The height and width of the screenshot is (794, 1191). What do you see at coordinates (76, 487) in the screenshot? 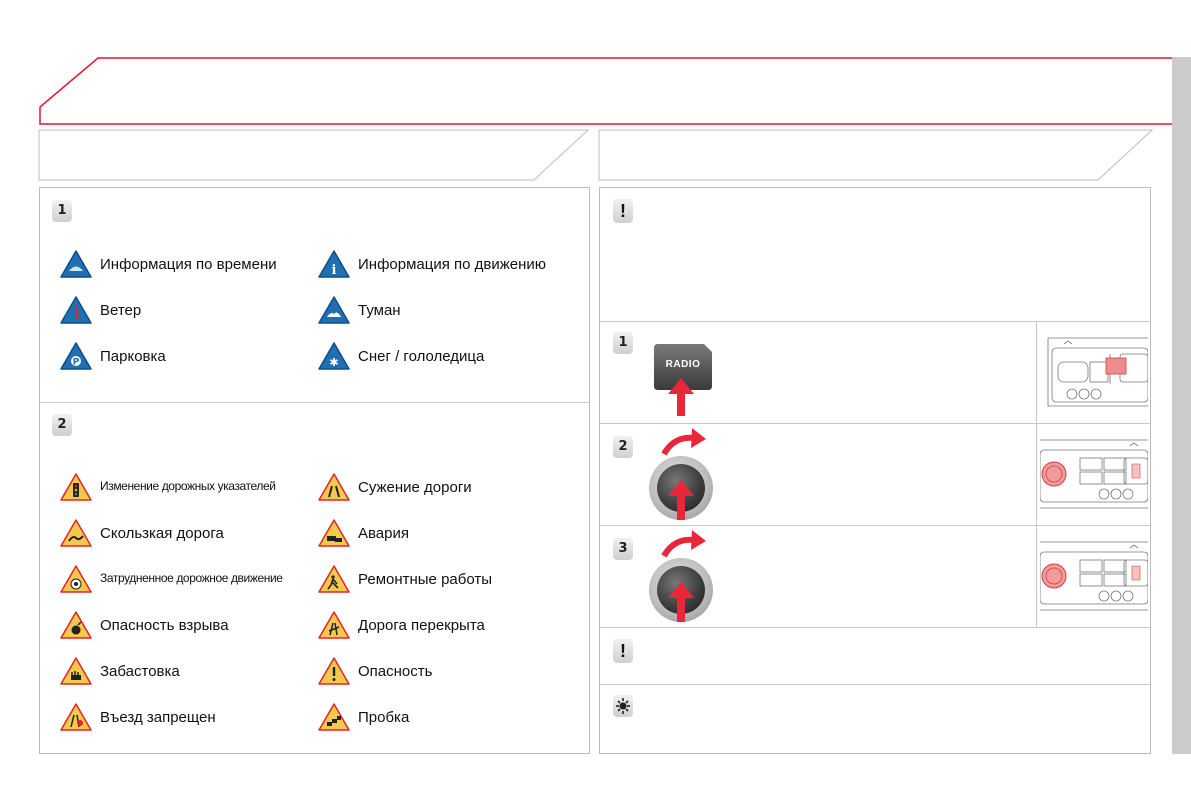
I see `traffic-lights-icon` at bounding box center [76, 487].